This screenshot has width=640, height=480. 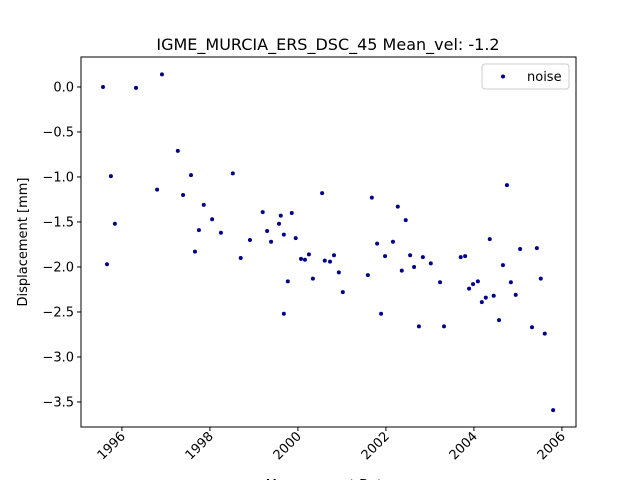 I want to click on y-tick-label: −2.0, so click(x=58, y=267).